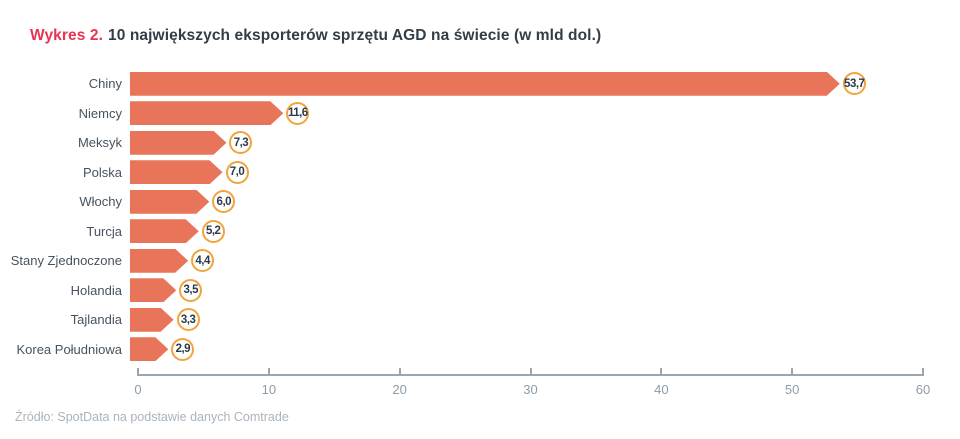 The height and width of the screenshot is (439, 960). I want to click on category-label: Turcja, so click(104, 231).